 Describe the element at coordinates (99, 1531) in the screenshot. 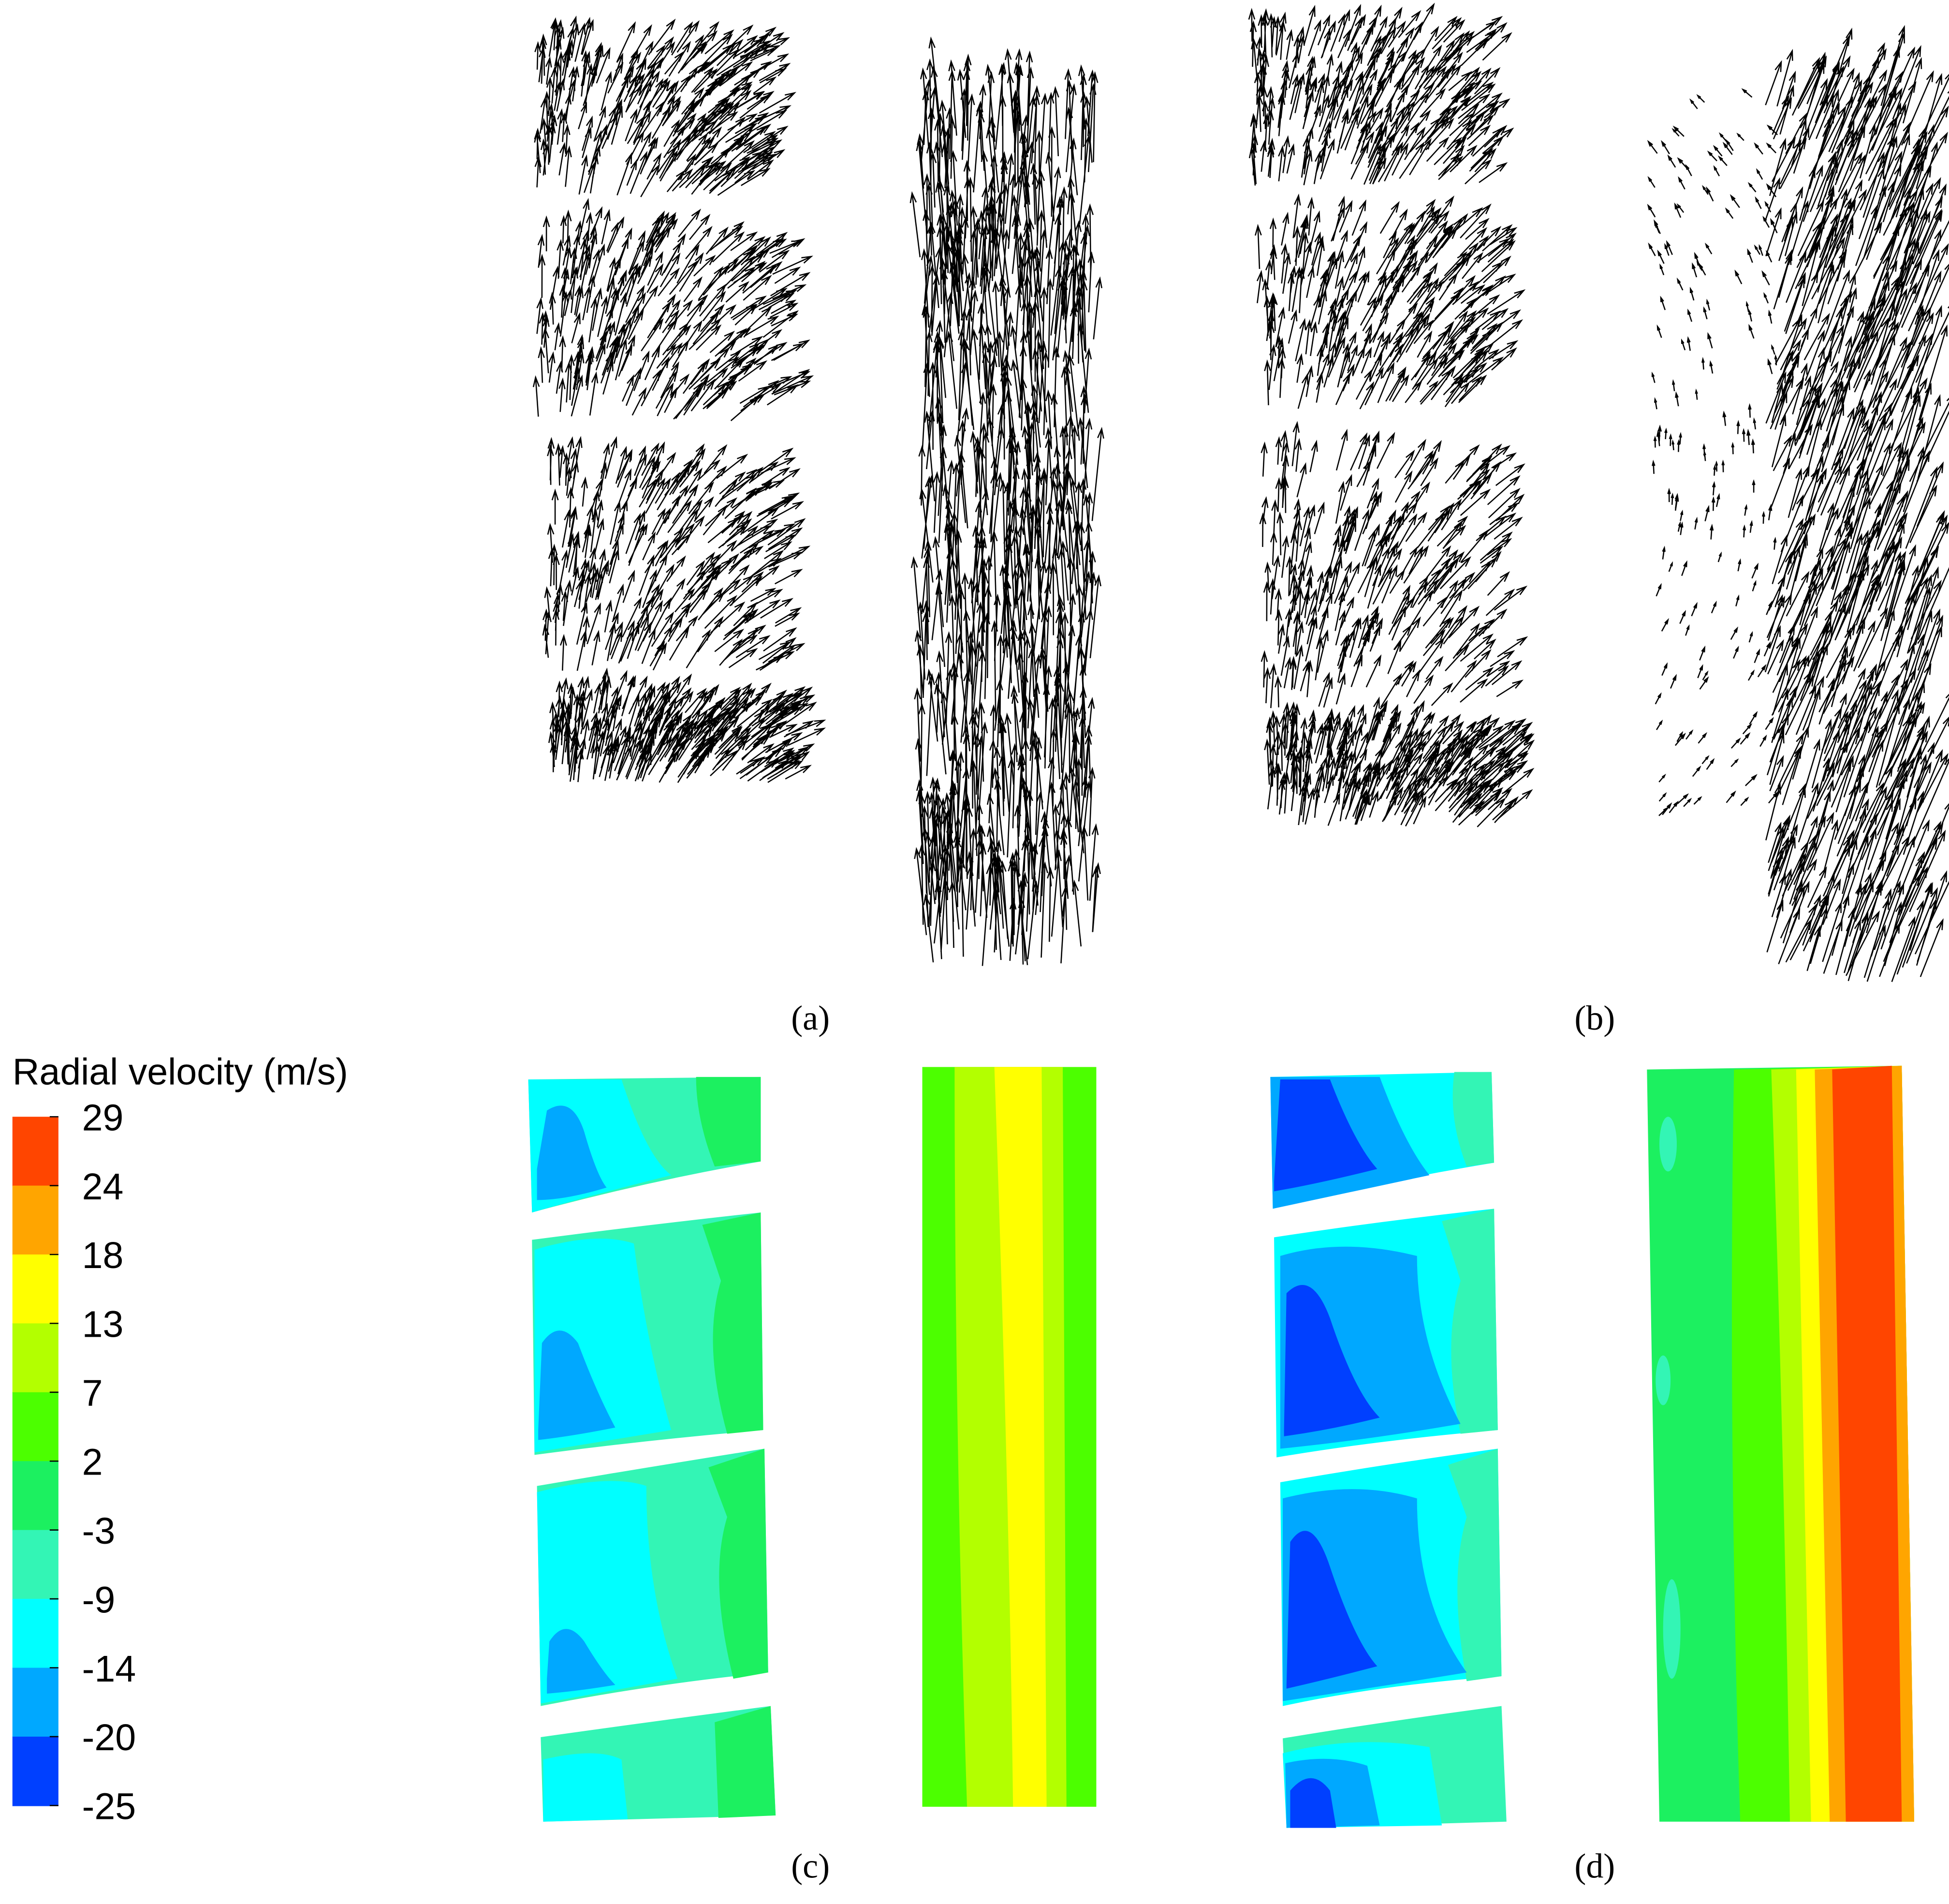

I see `colorbar-tick-label: -3` at that location.